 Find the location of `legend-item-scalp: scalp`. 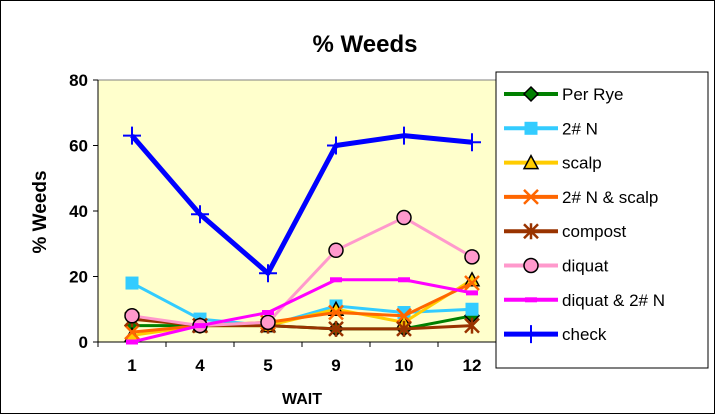

legend-item-scalp: scalp is located at coordinates (553, 163).